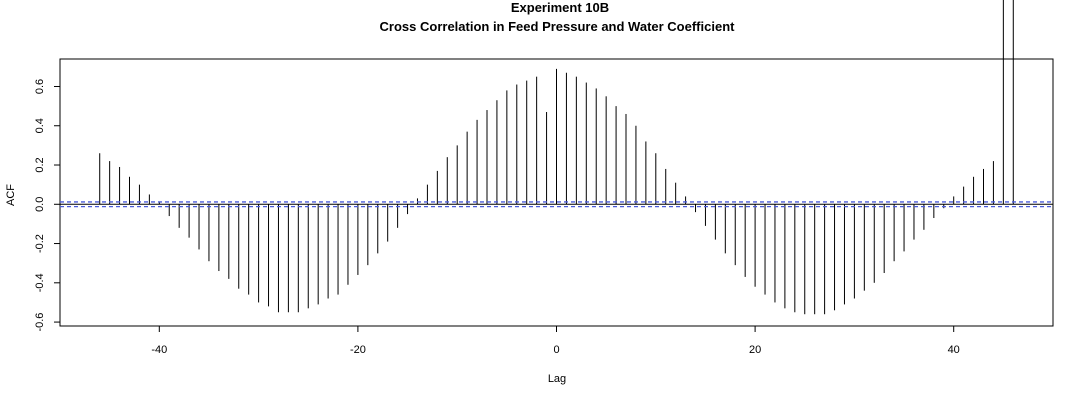 Image resolution: width=1083 pixels, height=400 pixels. What do you see at coordinates (11, 195) in the screenshot?
I see `y-axis-label: ACF` at bounding box center [11, 195].